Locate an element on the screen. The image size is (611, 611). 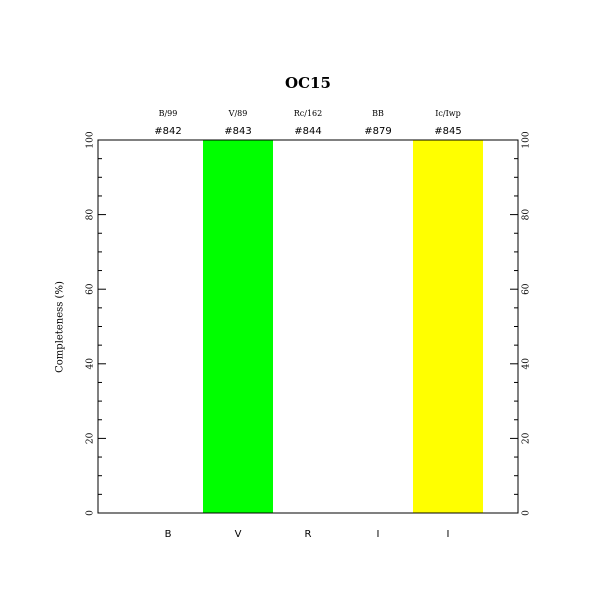
id-label: #845 is located at coordinates (447, 131).